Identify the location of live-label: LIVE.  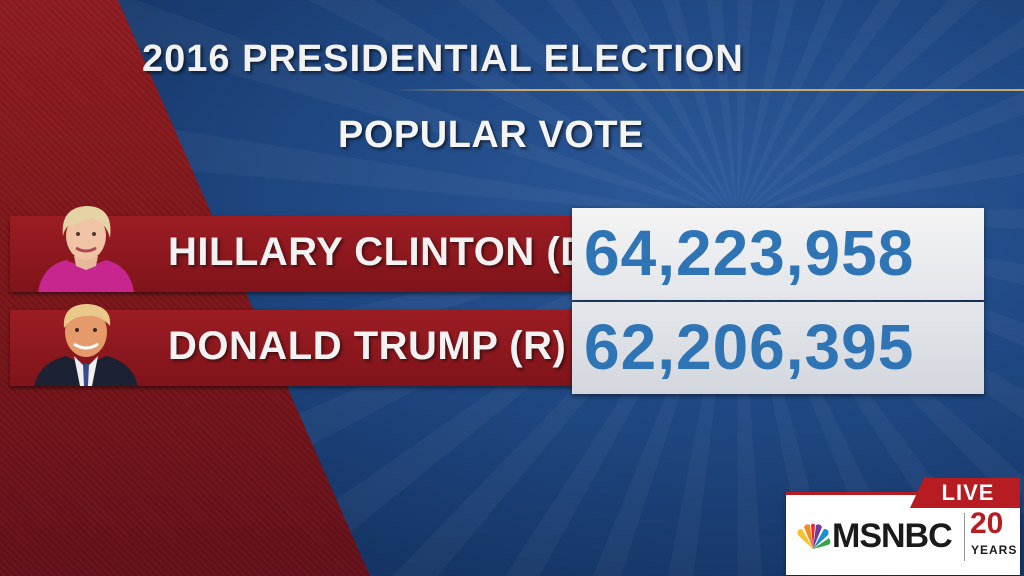
(968, 492).